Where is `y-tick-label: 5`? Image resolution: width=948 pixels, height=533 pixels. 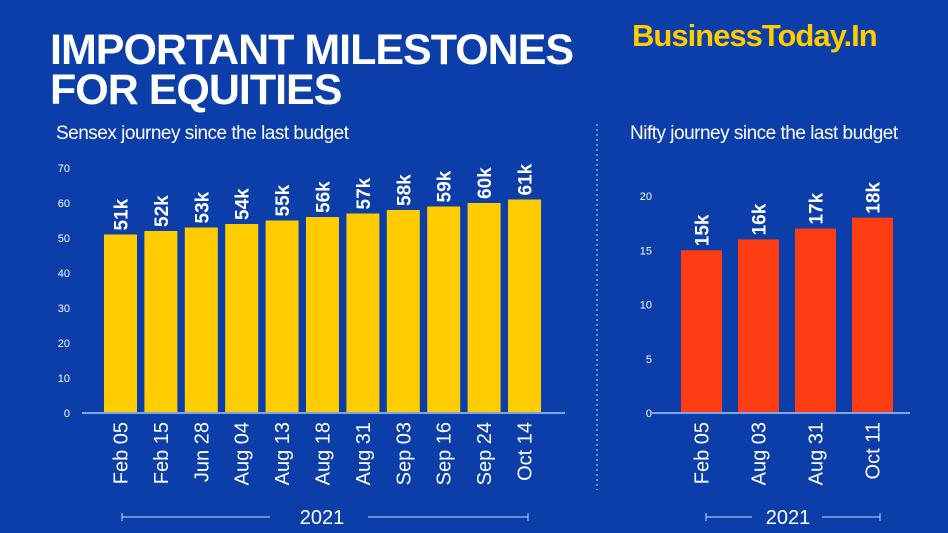
y-tick-label: 5 is located at coordinates (649, 360).